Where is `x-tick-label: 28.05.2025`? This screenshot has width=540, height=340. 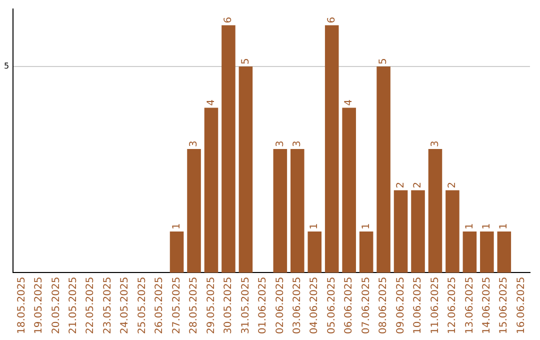
x-tick-label: 28.05.2025 is located at coordinates (194, 305).